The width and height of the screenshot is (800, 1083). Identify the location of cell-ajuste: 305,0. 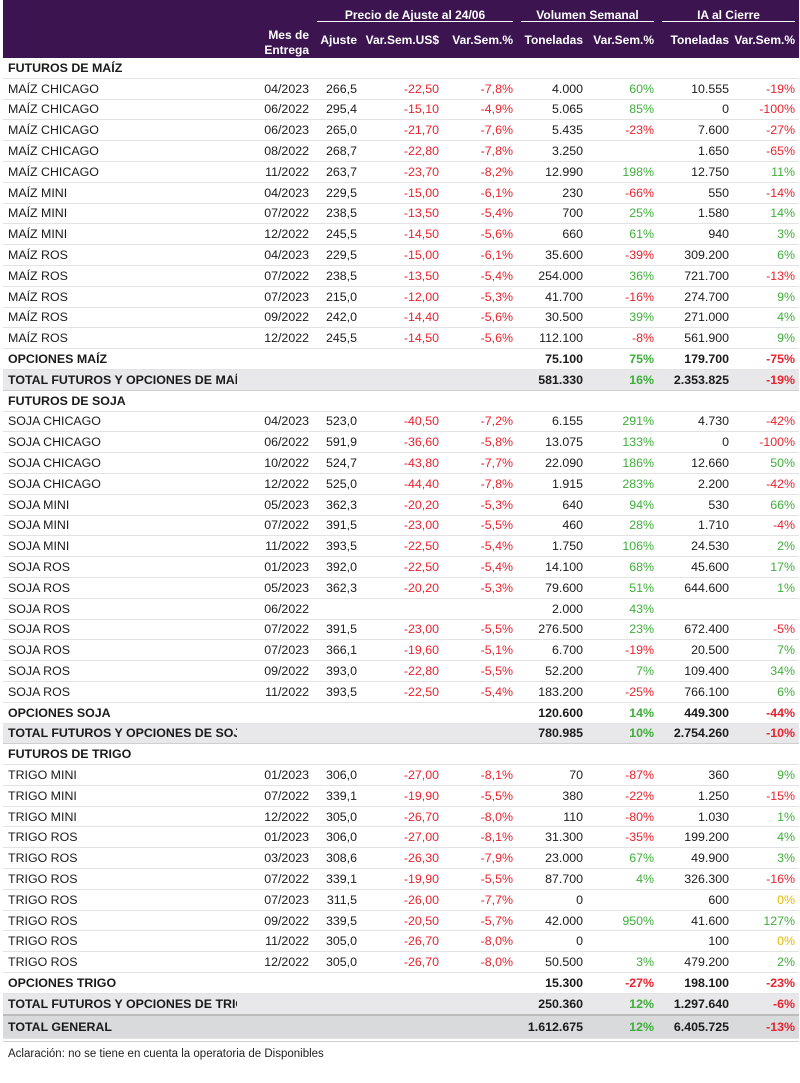
(337, 817).